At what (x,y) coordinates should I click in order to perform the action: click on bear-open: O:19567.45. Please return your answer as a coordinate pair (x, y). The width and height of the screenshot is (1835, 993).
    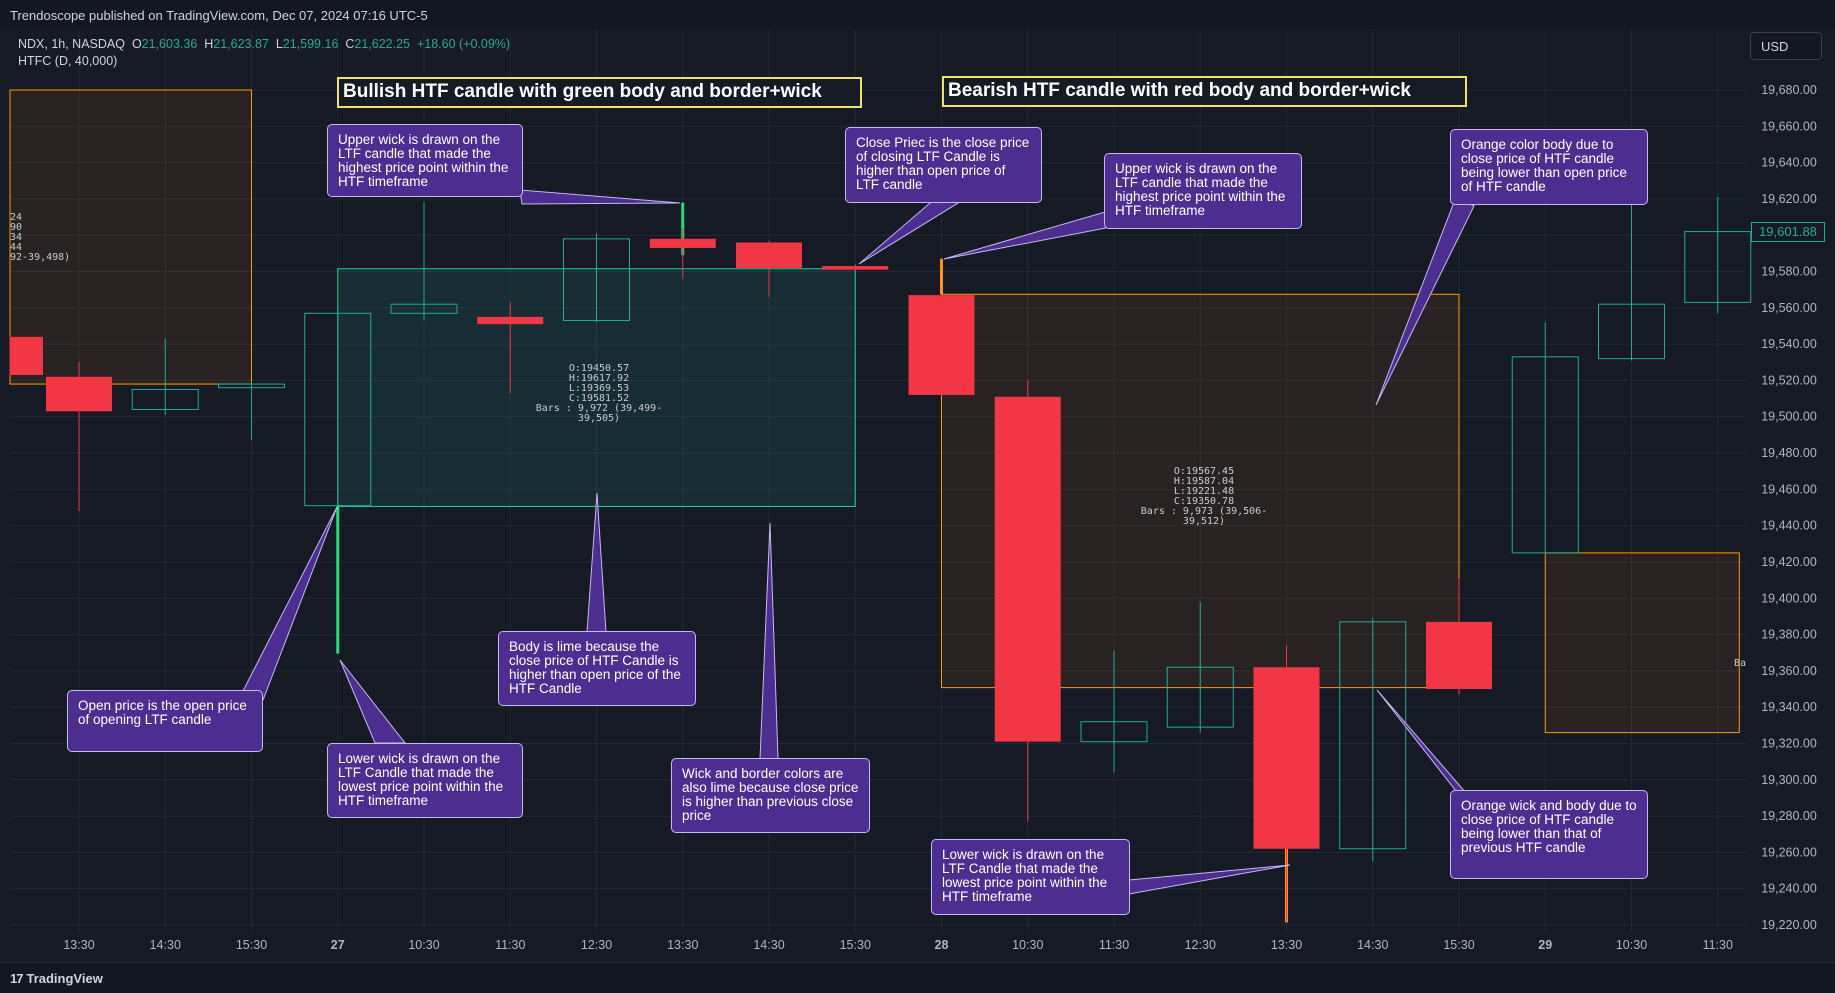
    Looking at the image, I should click on (1204, 471).